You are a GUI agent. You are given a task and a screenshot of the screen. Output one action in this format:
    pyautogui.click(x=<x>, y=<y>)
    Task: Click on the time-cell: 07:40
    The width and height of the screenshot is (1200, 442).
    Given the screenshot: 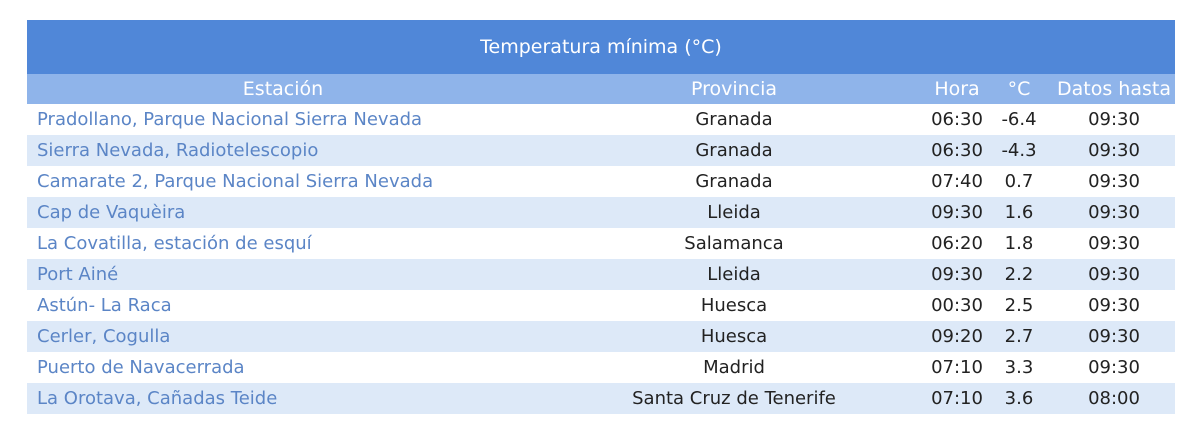 What is the action you would take?
    pyautogui.click(x=957, y=181)
    